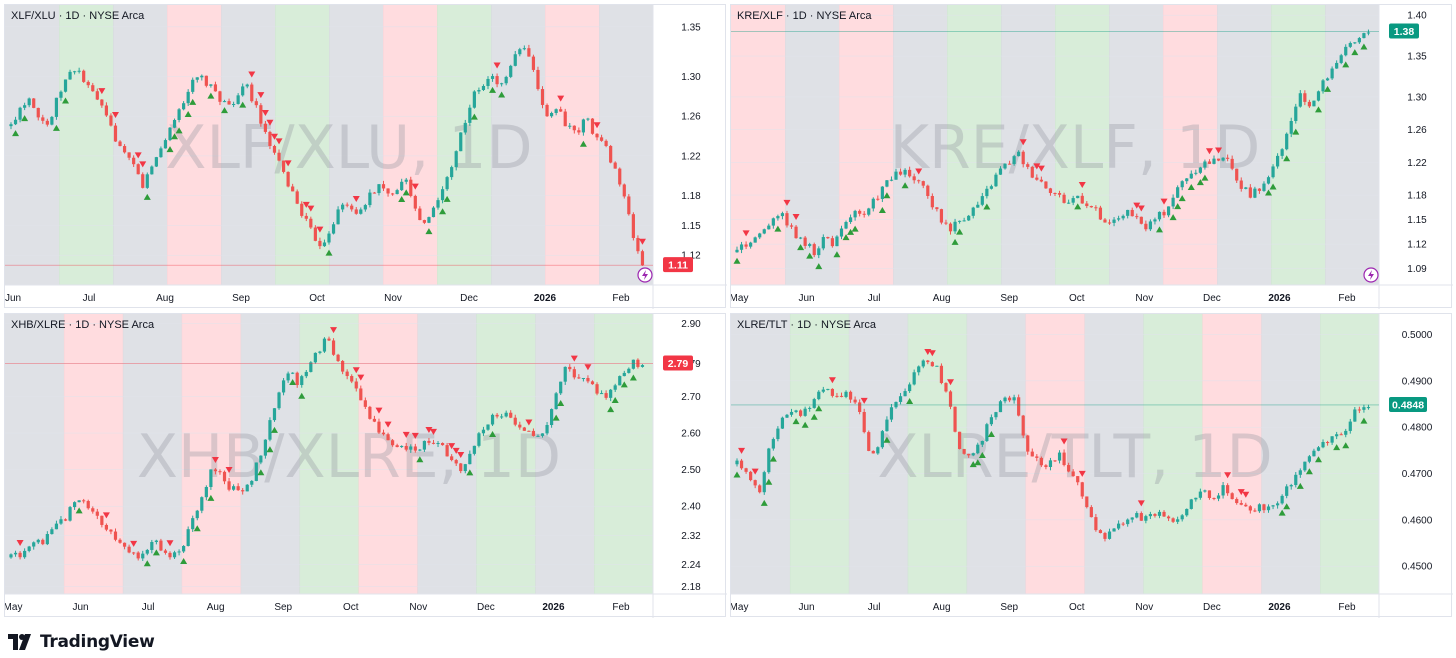  Describe the element at coordinates (942, 607) in the screenshot. I see `x-tick-label: Aug` at that location.